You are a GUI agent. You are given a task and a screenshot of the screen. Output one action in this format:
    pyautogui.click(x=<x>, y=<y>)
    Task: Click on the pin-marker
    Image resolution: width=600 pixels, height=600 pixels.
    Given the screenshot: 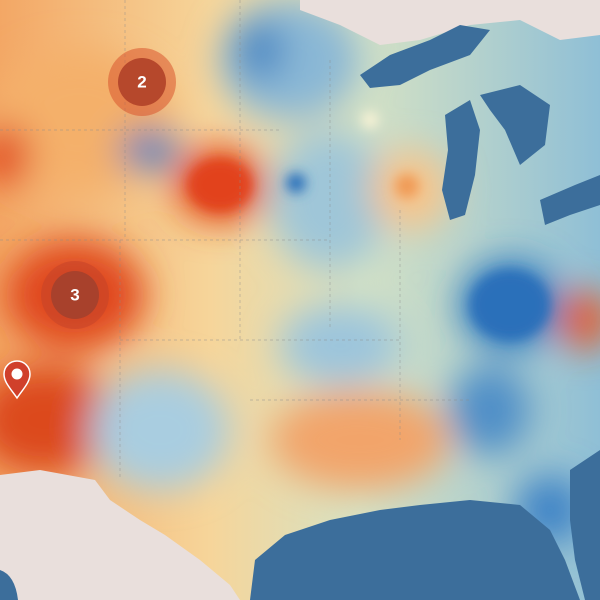 What is the action you would take?
    pyautogui.click(x=17, y=380)
    